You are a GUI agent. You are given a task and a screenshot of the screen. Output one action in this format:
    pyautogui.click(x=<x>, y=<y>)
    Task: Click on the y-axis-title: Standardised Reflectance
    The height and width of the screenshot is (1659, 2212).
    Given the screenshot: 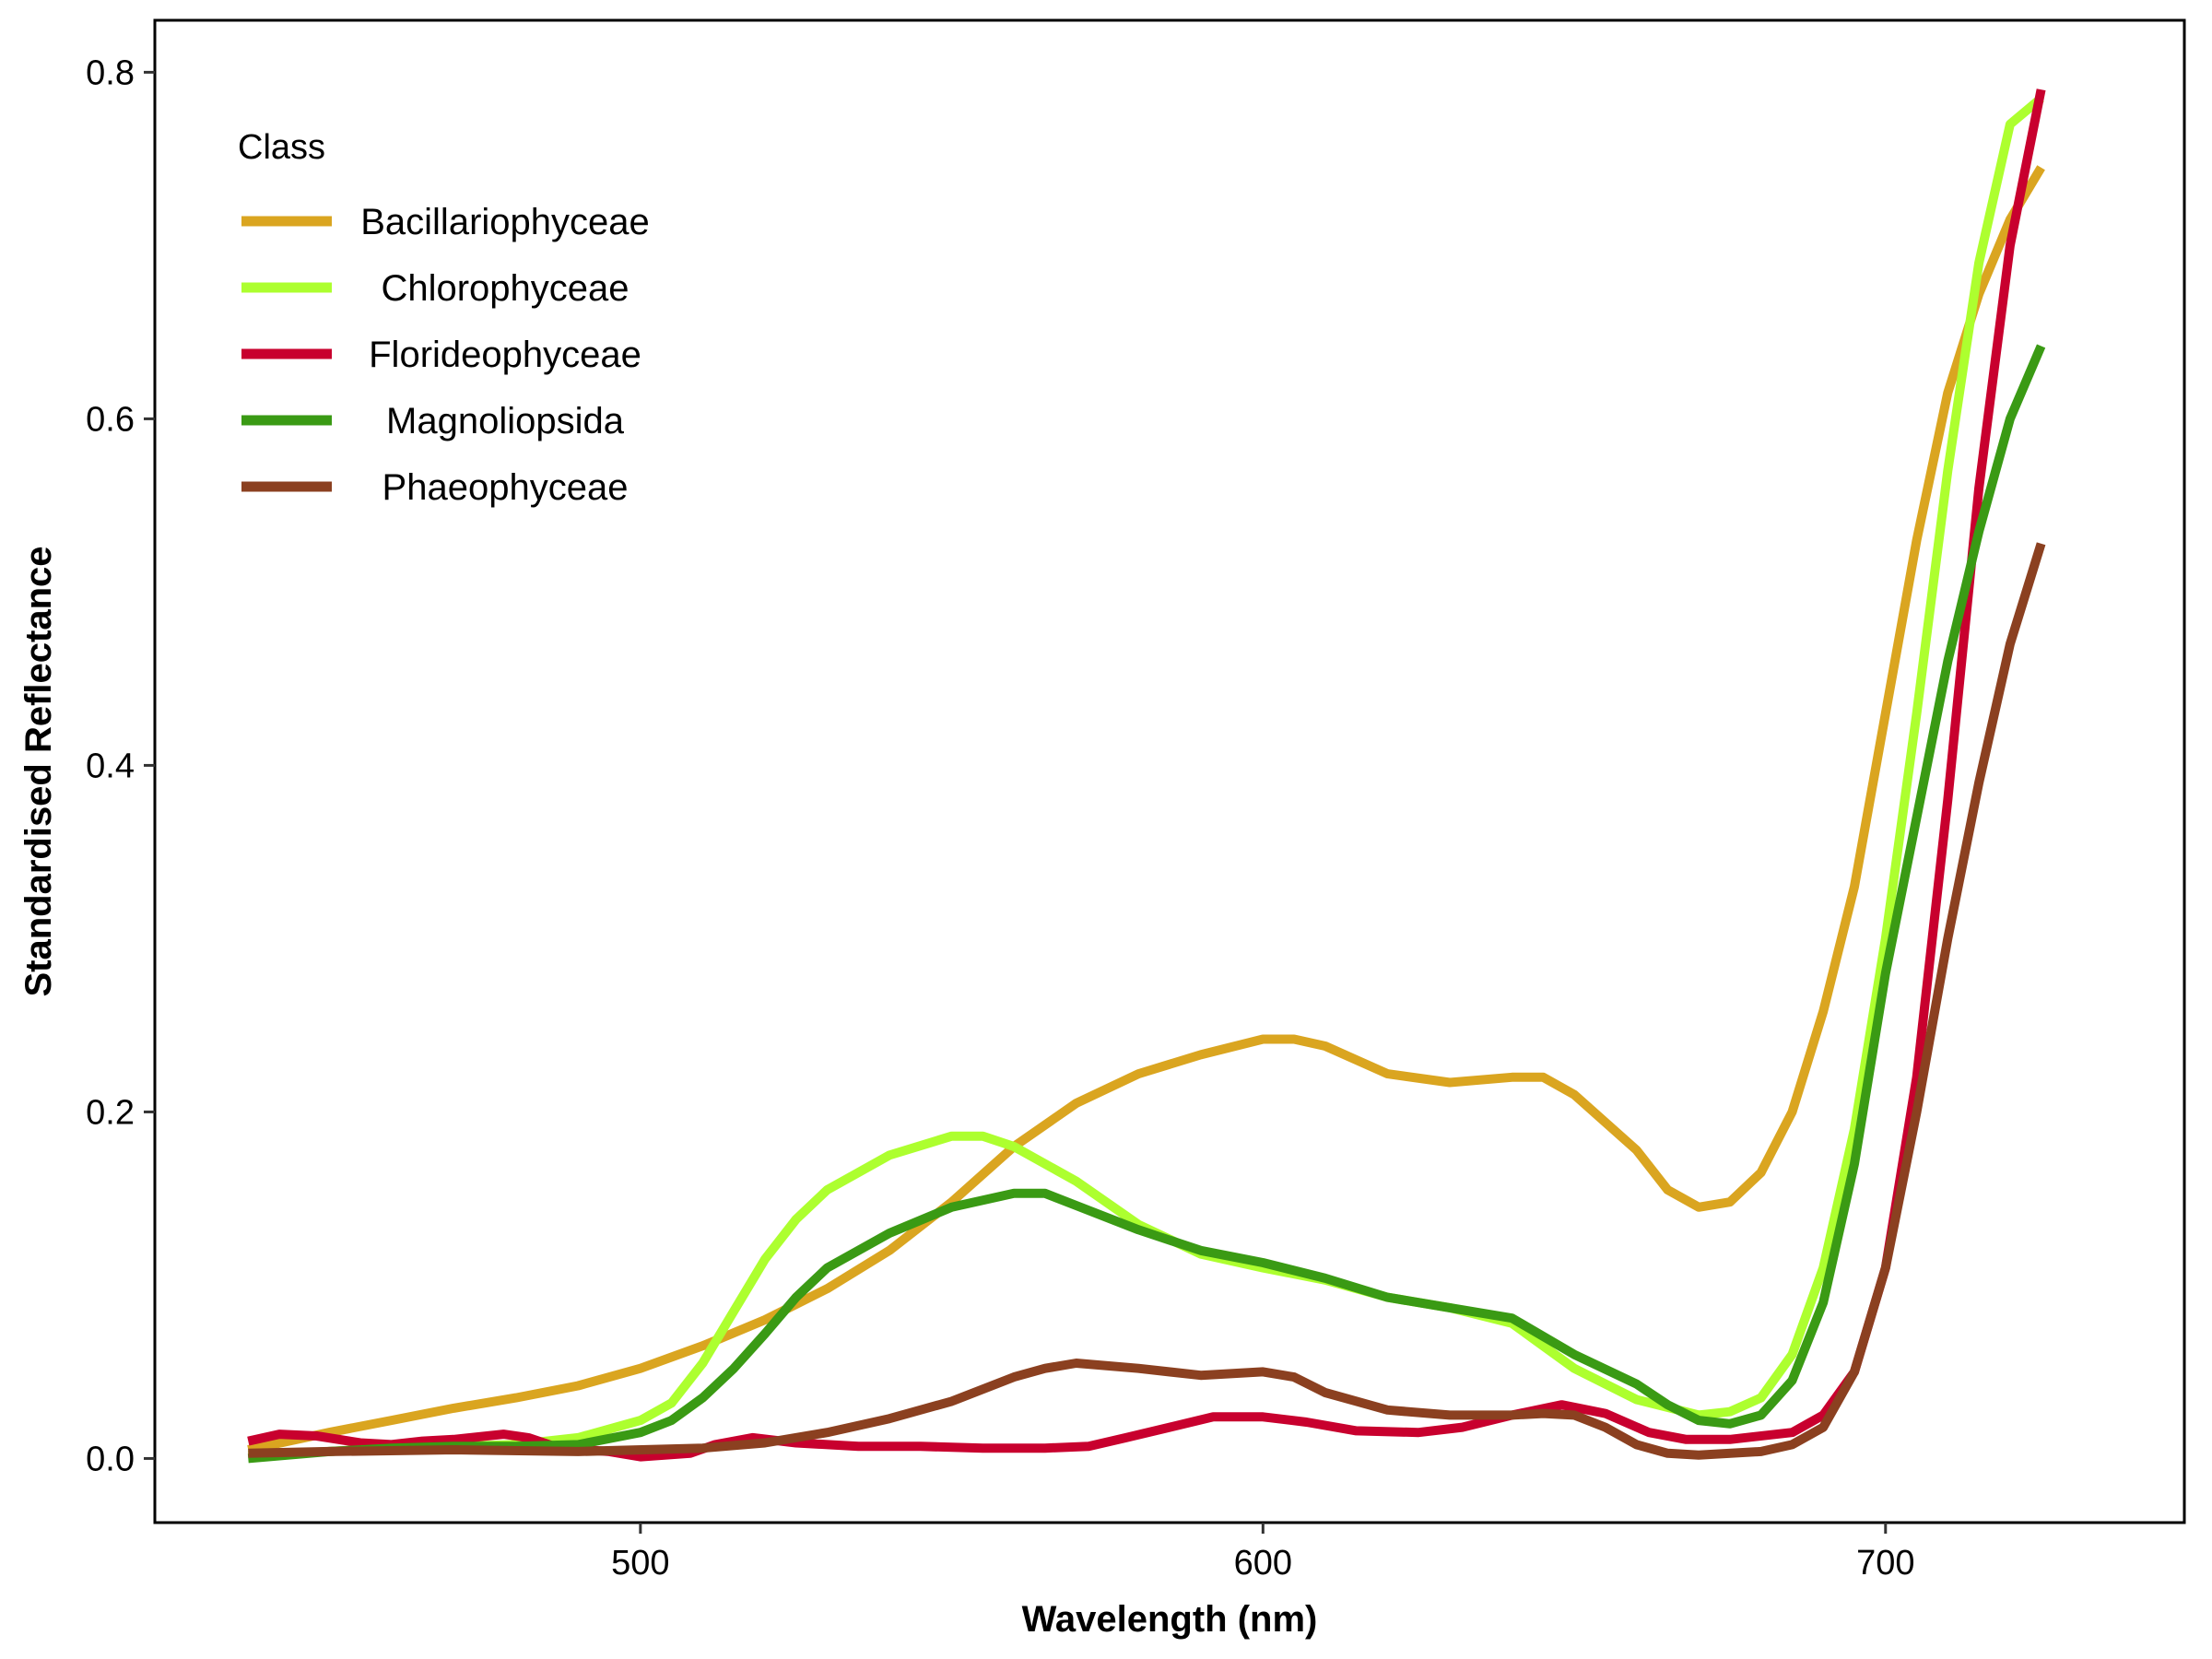 What is the action you would take?
    pyautogui.click(x=38, y=771)
    